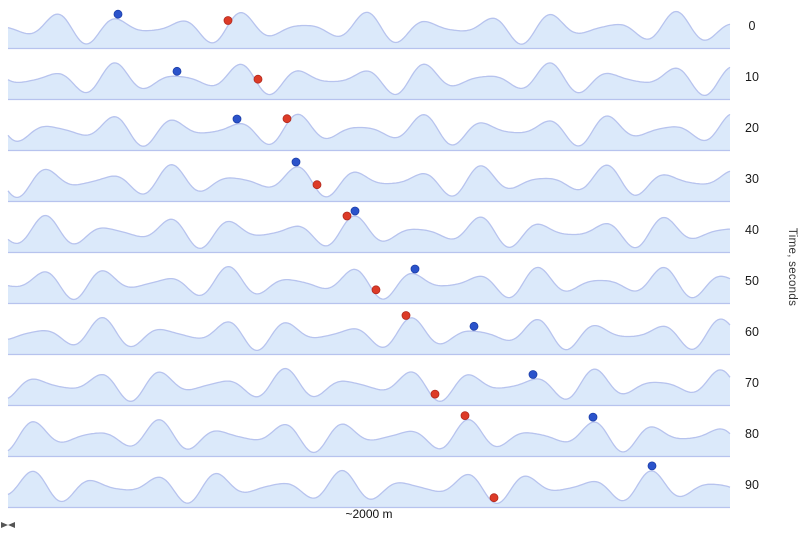 The width and height of the screenshot is (800, 533). I want to click on time-tick-label: 90, so click(752, 485).